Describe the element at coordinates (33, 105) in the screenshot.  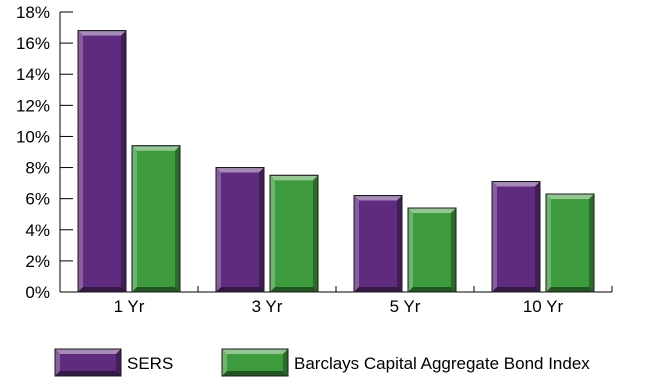
I see `y-tick-label: 12%` at that location.